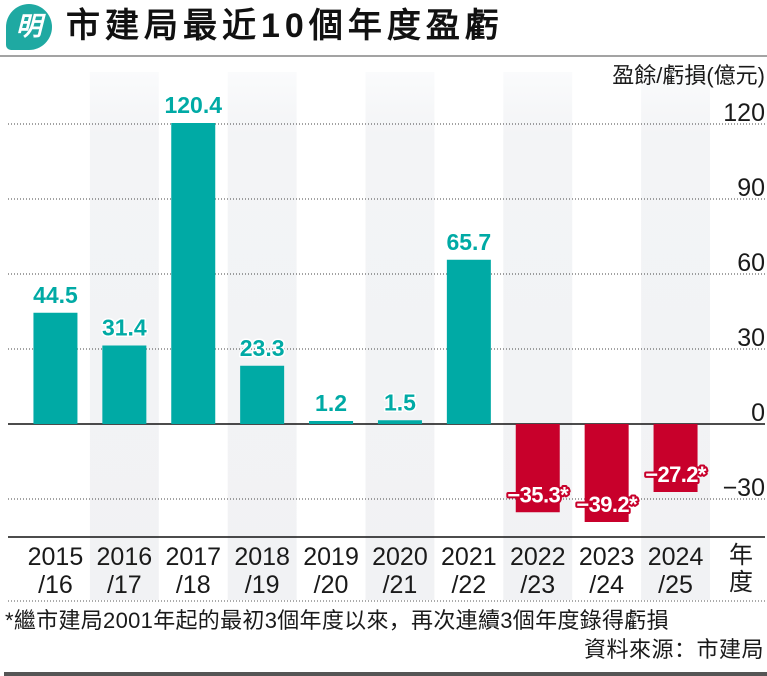 The width and height of the screenshot is (767, 676). What do you see at coordinates (676, 474) in the screenshot?
I see `data-label: −27.2*` at bounding box center [676, 474].